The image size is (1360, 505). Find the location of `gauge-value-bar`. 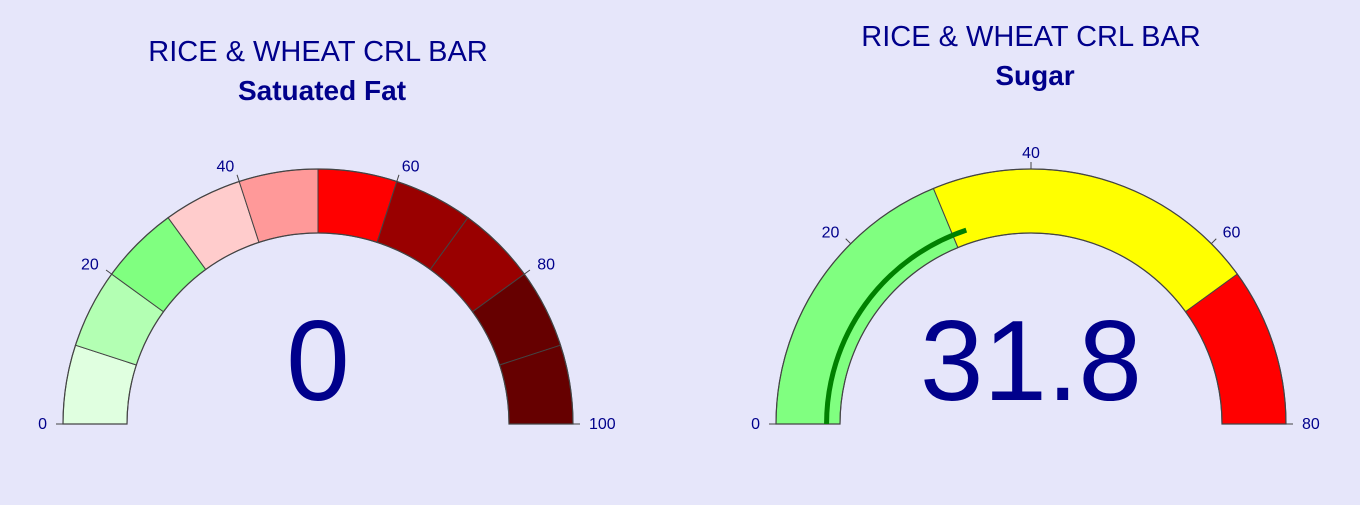

gauge-value-bar is located at coordinates (896, 326).